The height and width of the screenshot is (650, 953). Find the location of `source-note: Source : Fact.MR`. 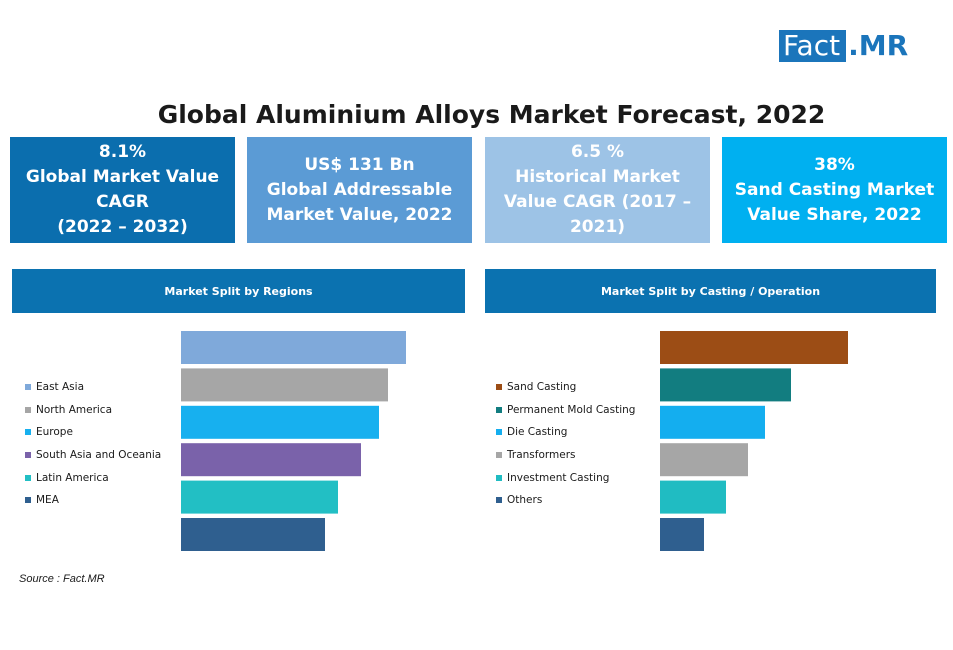

source-note: Source : Fact.MR is located at coordinates (62, 579).